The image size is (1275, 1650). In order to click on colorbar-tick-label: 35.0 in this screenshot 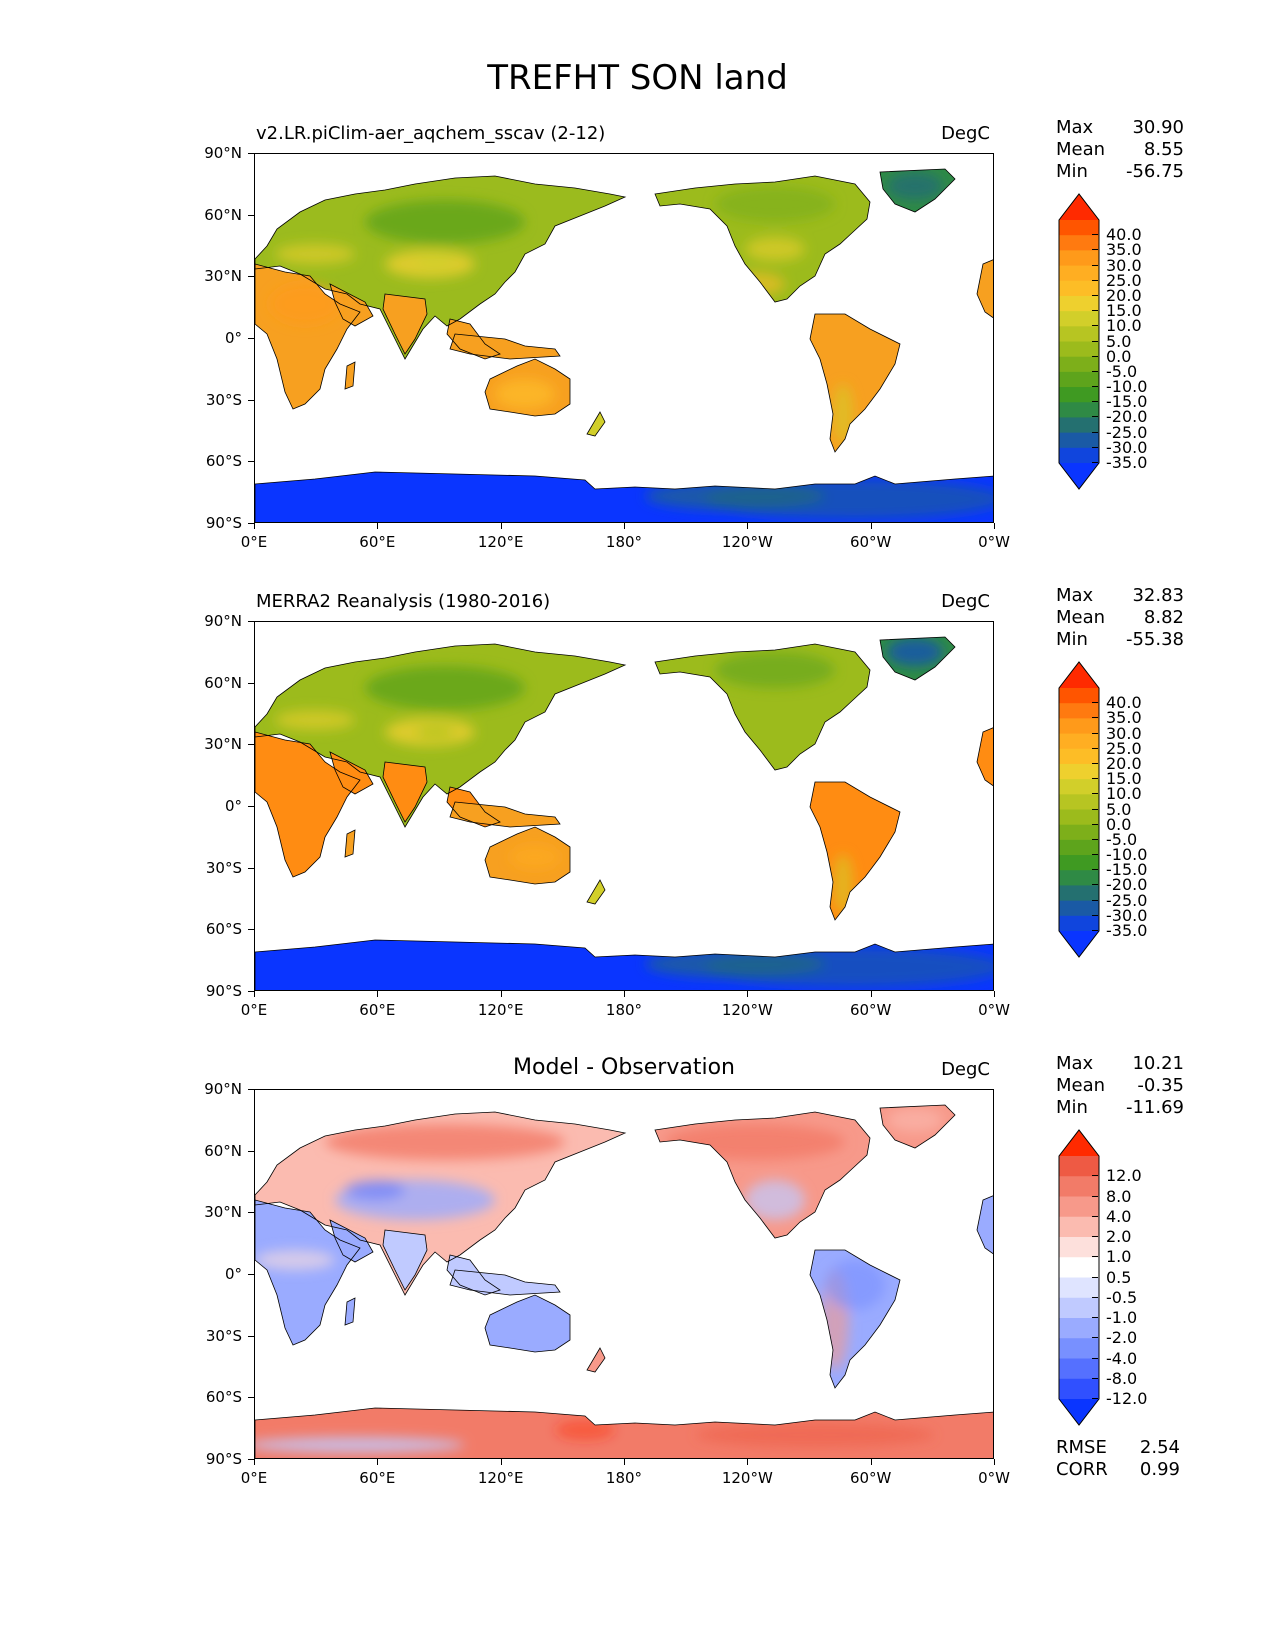, I will do `click(1124, 718)`.